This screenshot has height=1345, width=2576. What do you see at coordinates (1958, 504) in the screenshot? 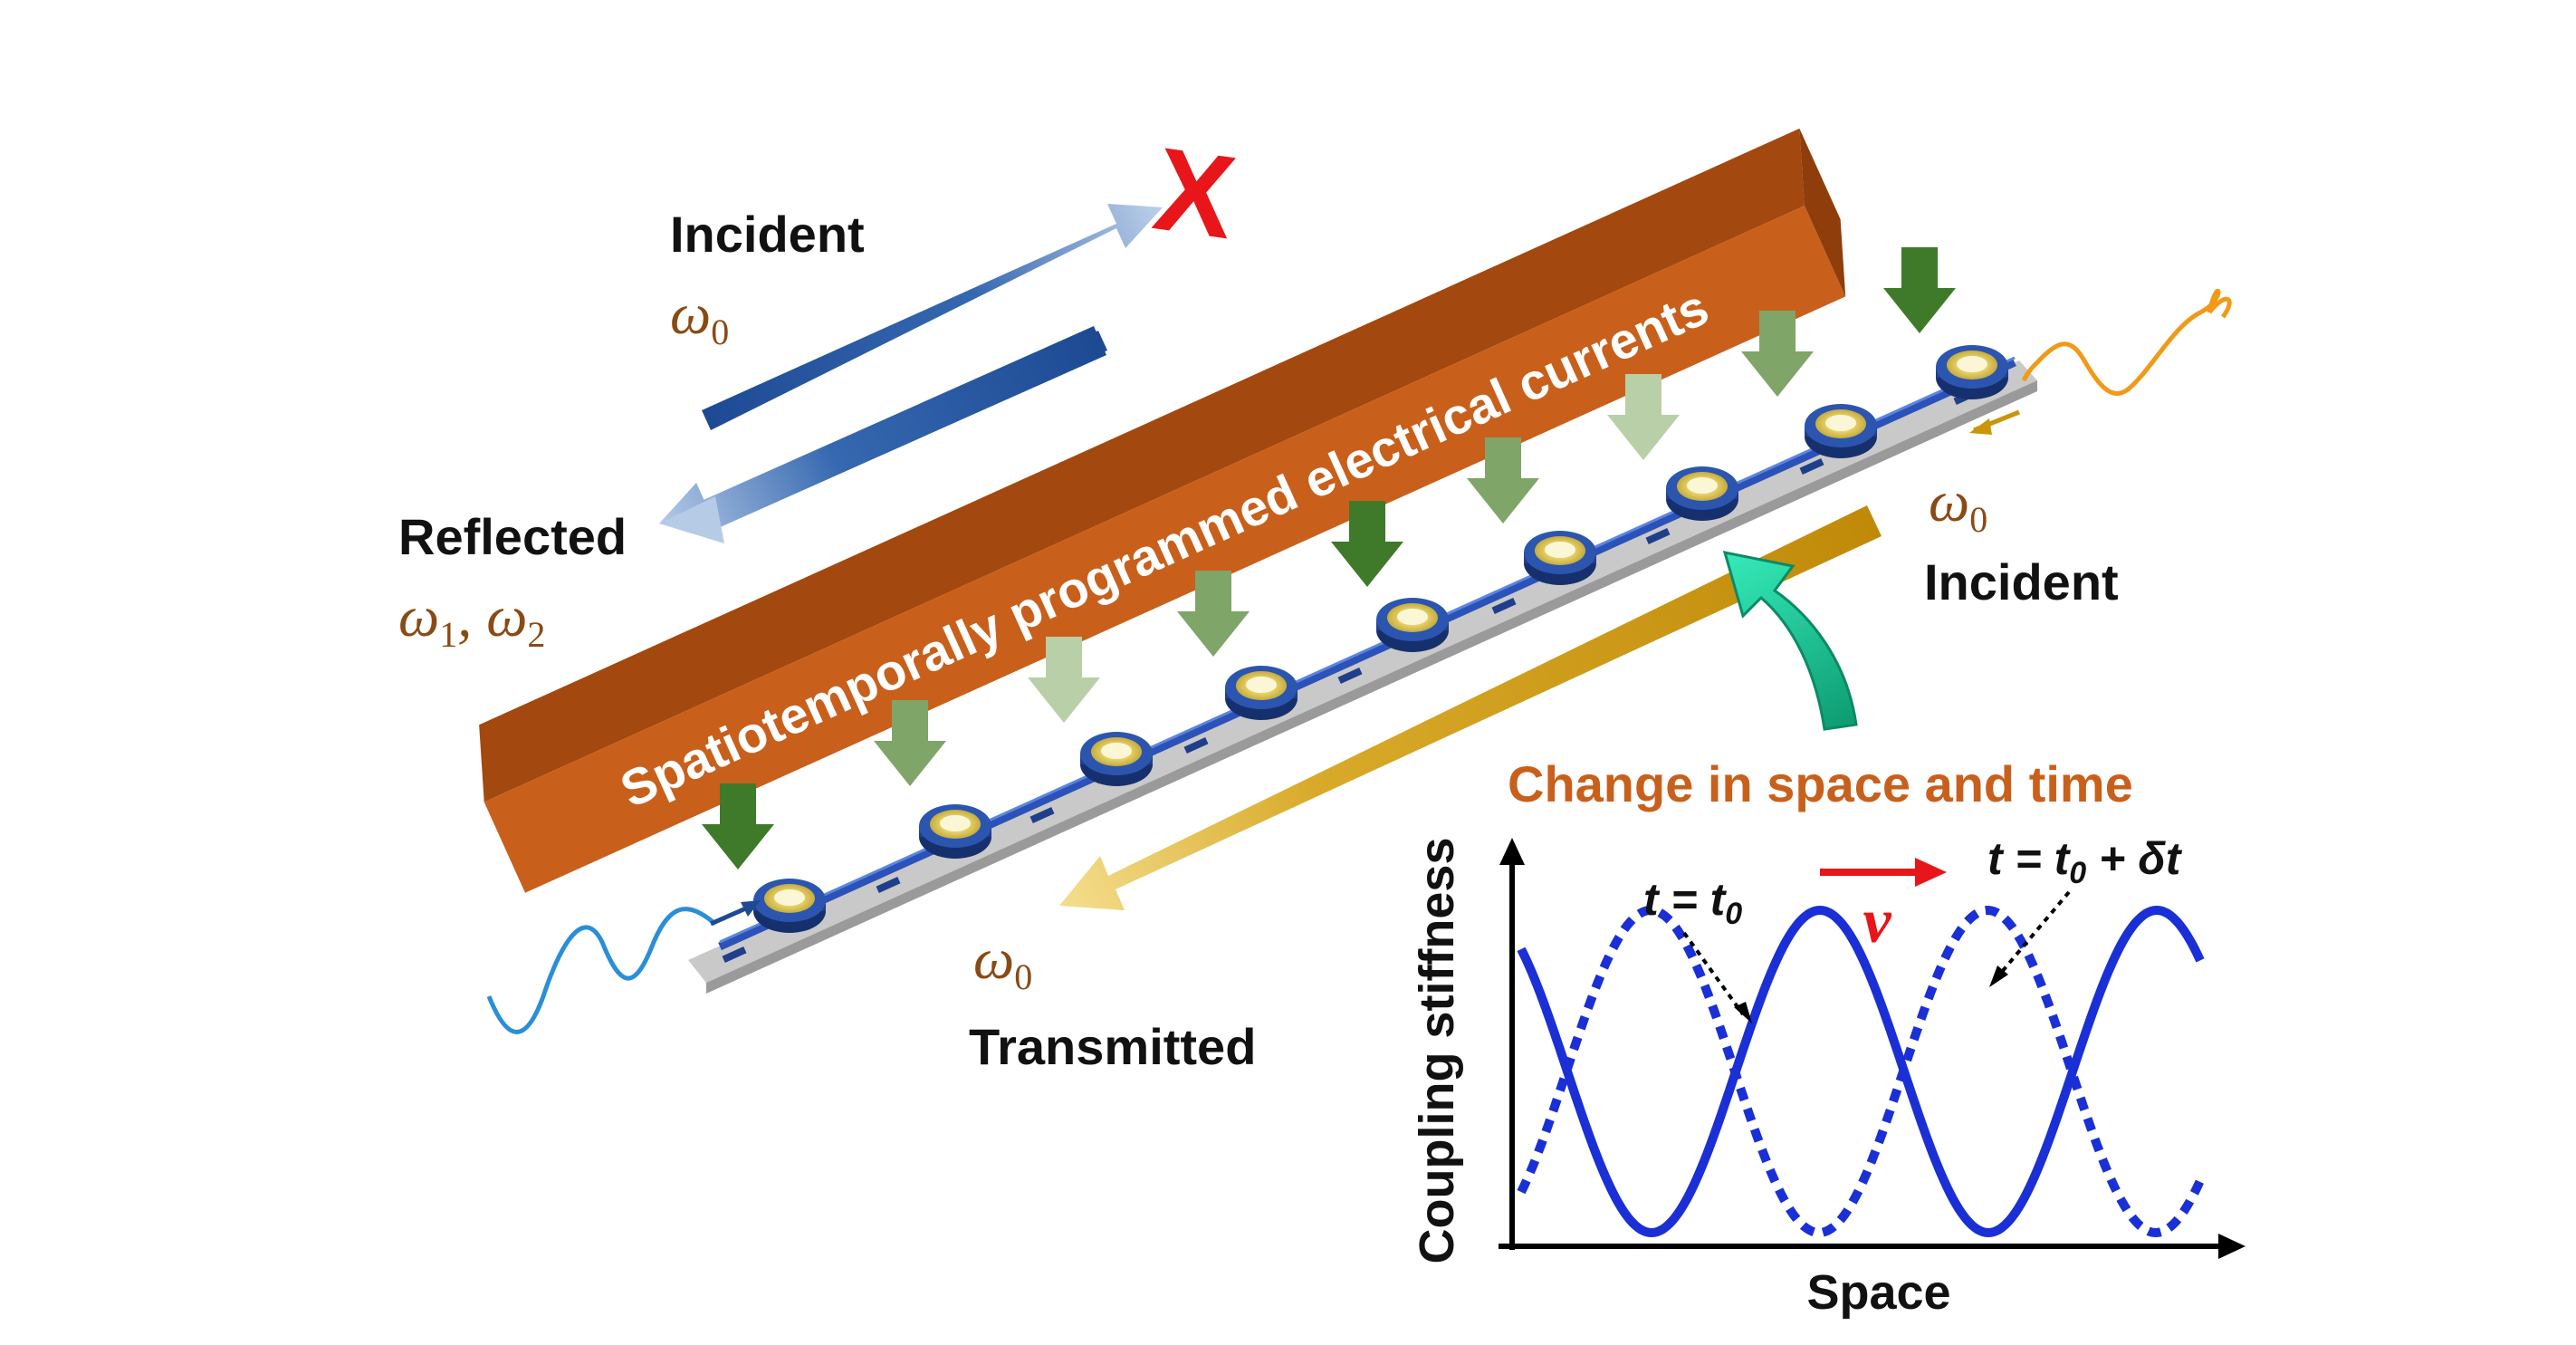
I see `omega0-right-label: ω0` at bounding box center [1958, 504].